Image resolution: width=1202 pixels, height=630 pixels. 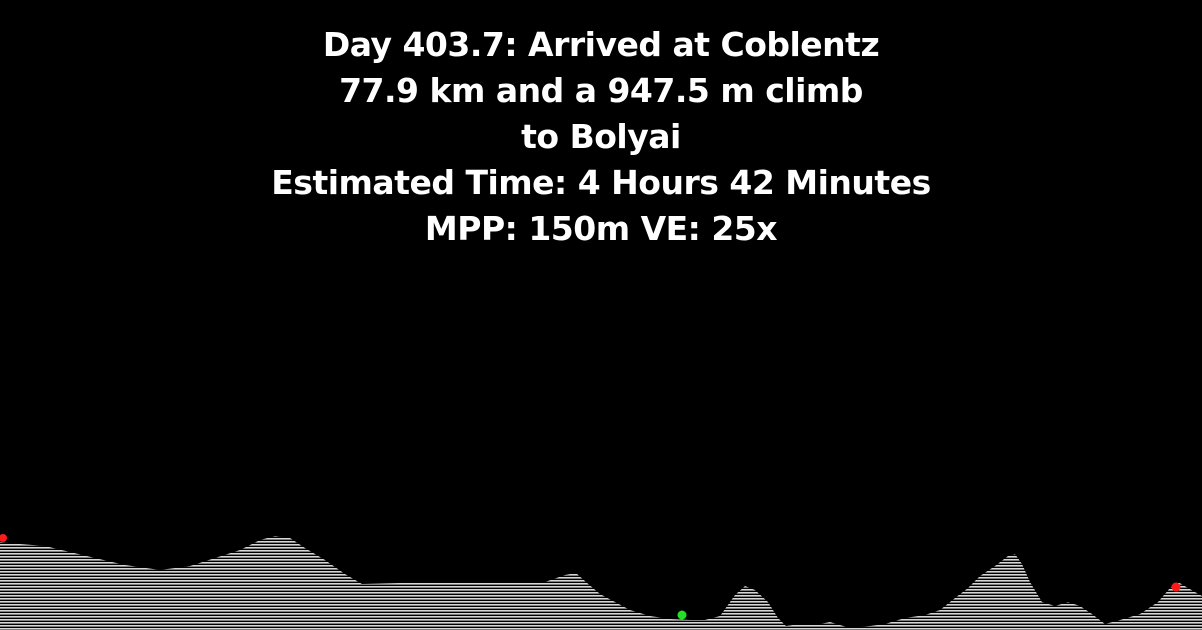 What do you see at coordinates (601, 228) in the screenshot?
I see `scale-info: MPP: 150m VE: 25x` at bounding box center [601, 228].